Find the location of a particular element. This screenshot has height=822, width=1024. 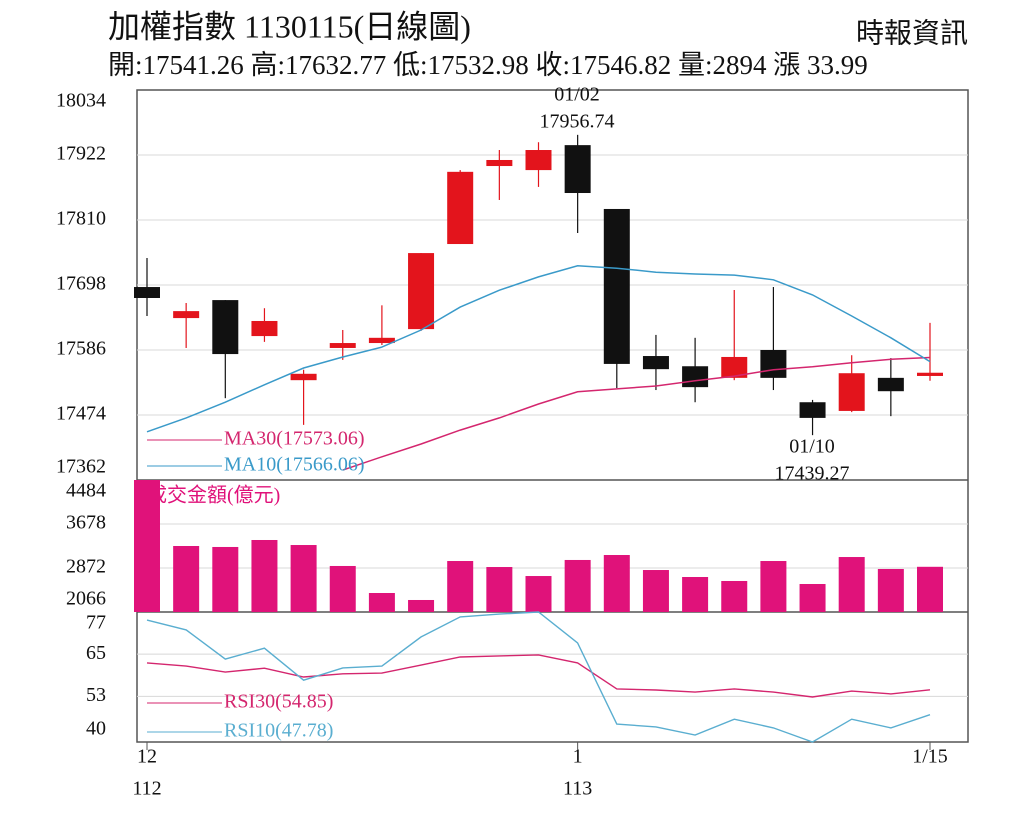

legend-label: RSI30(54.85) is located at coordinates (278, 702).